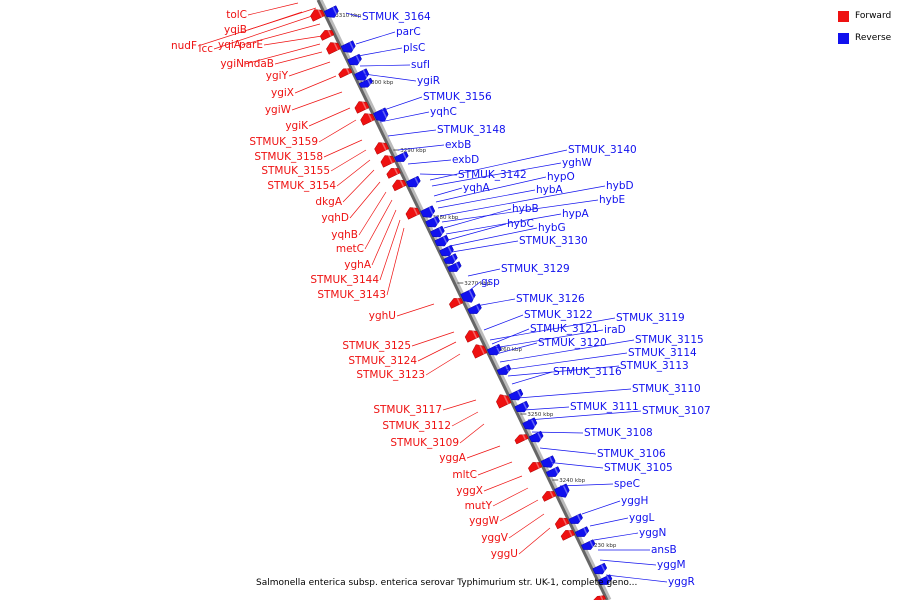  Describe the element at coordinates (864, 31) in the screenshot. I see `legend: Forward Reverse` at that location.